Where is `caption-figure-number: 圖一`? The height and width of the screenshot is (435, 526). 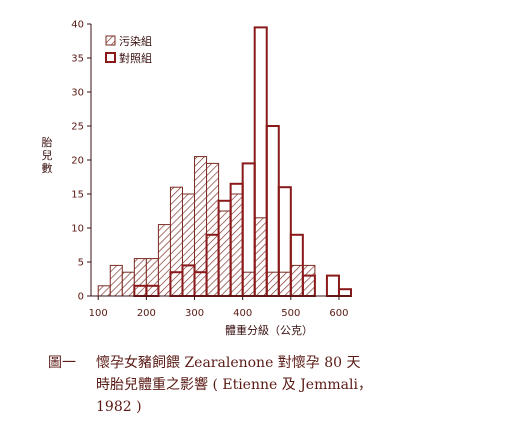 caption-figure-number: 圖一 is located at coordinates (62, 363).